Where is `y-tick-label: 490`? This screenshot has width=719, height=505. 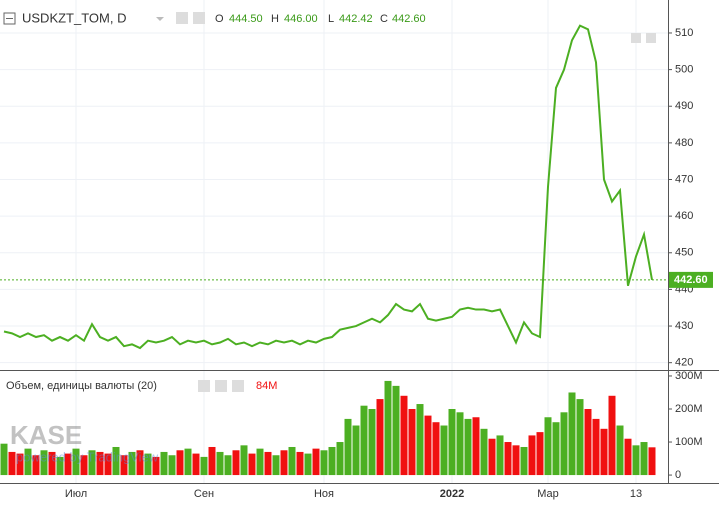
y-tick-label: 490 is located at coordinates (684, 106).